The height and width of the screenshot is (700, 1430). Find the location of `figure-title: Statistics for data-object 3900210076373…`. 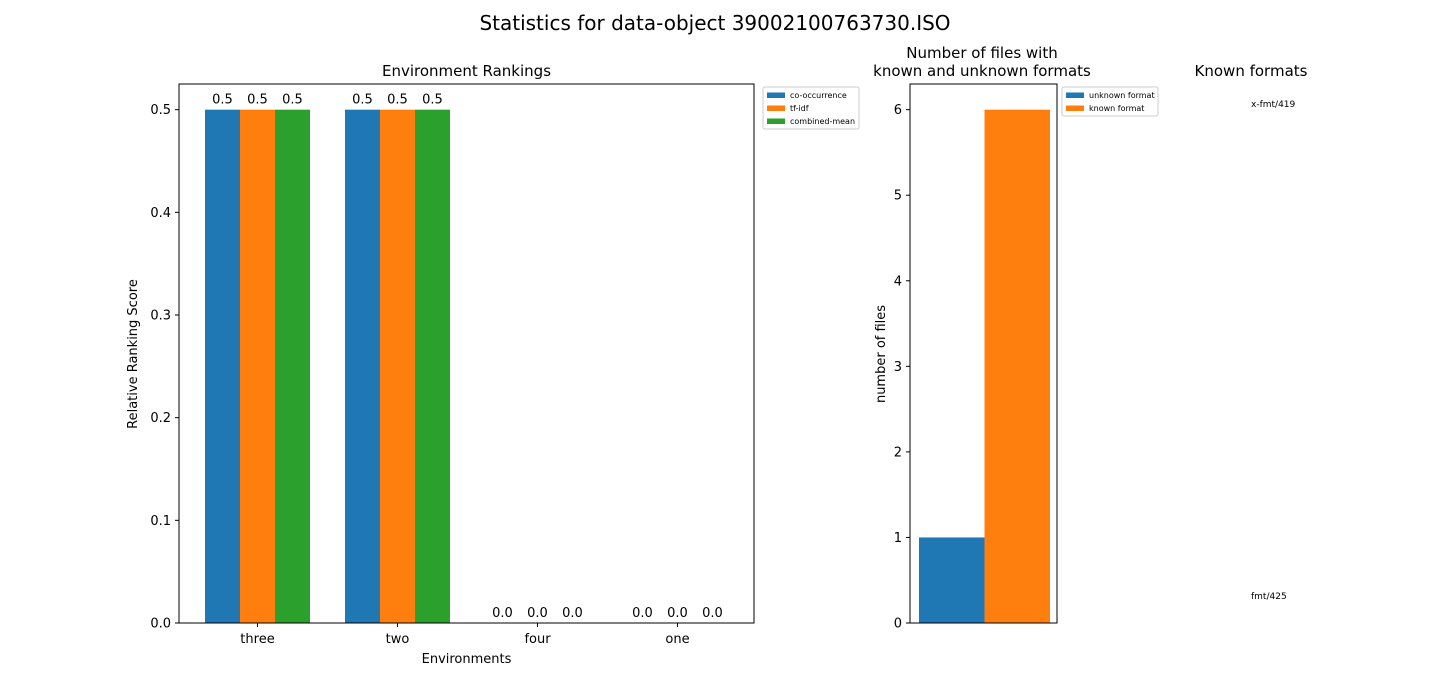

figure-title: Statistics for data-object 3900210076373… is located at coordinates (714, 23).